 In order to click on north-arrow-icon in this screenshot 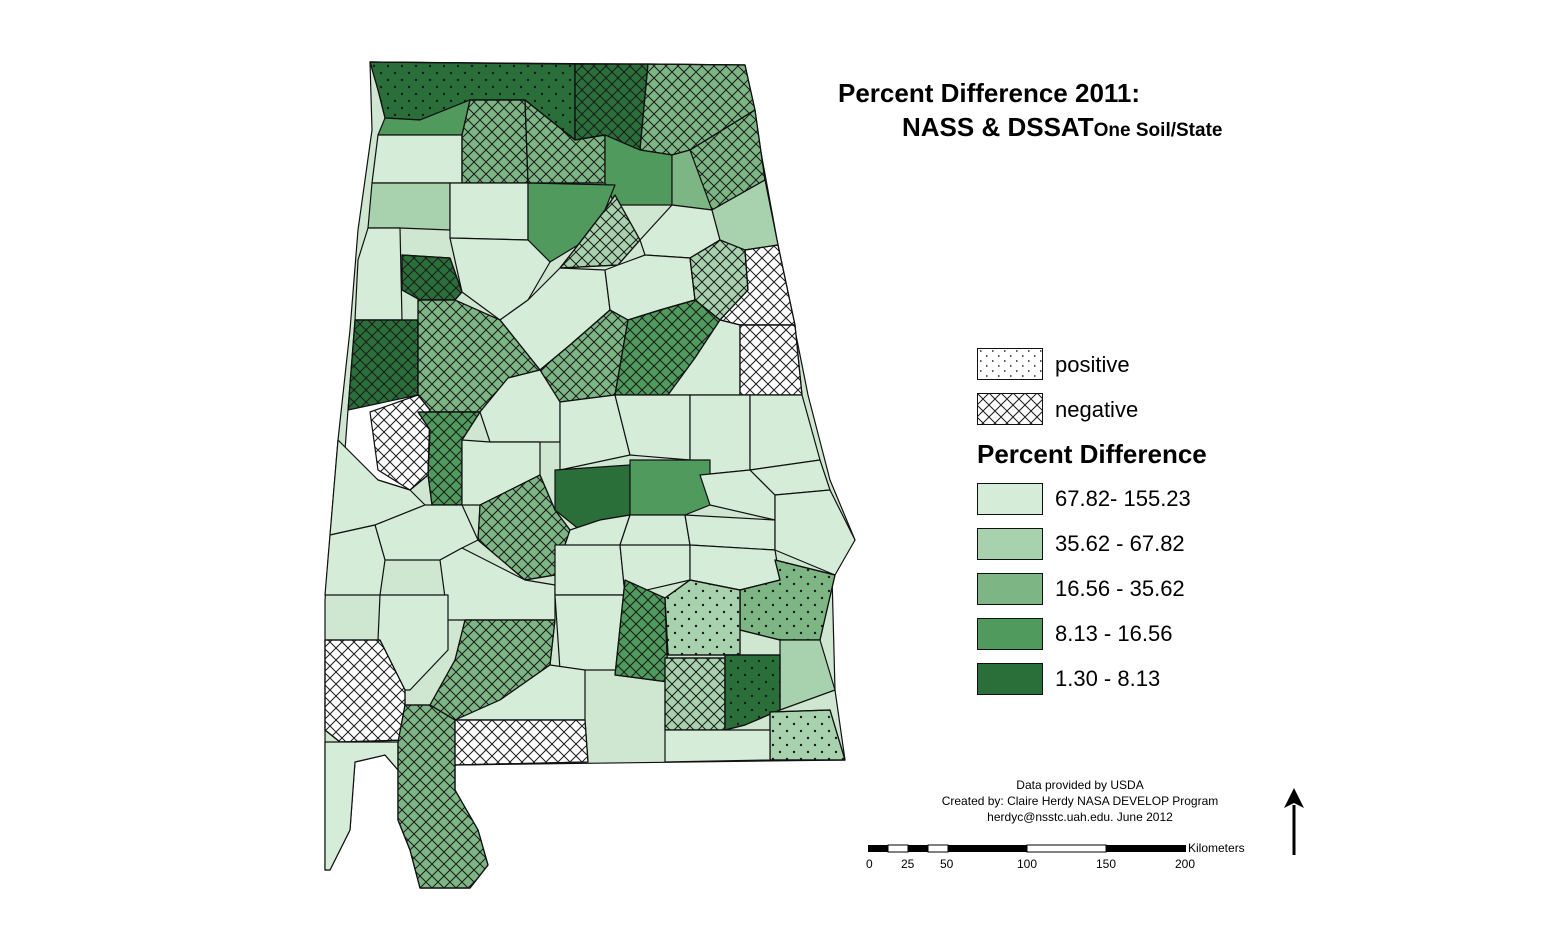, I will do `click(1294, 821)`.